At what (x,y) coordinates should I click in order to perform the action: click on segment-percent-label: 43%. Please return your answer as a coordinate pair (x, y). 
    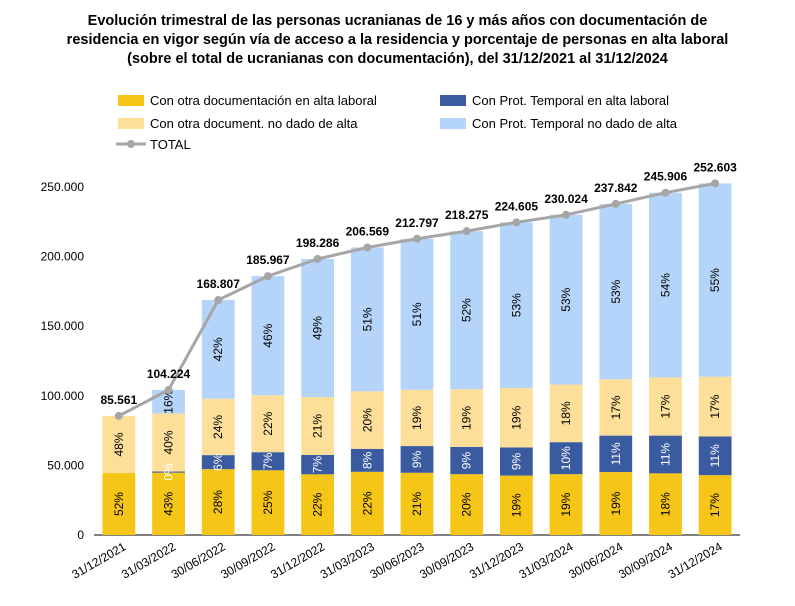
    Looking at the image, I should click on (169, 503).